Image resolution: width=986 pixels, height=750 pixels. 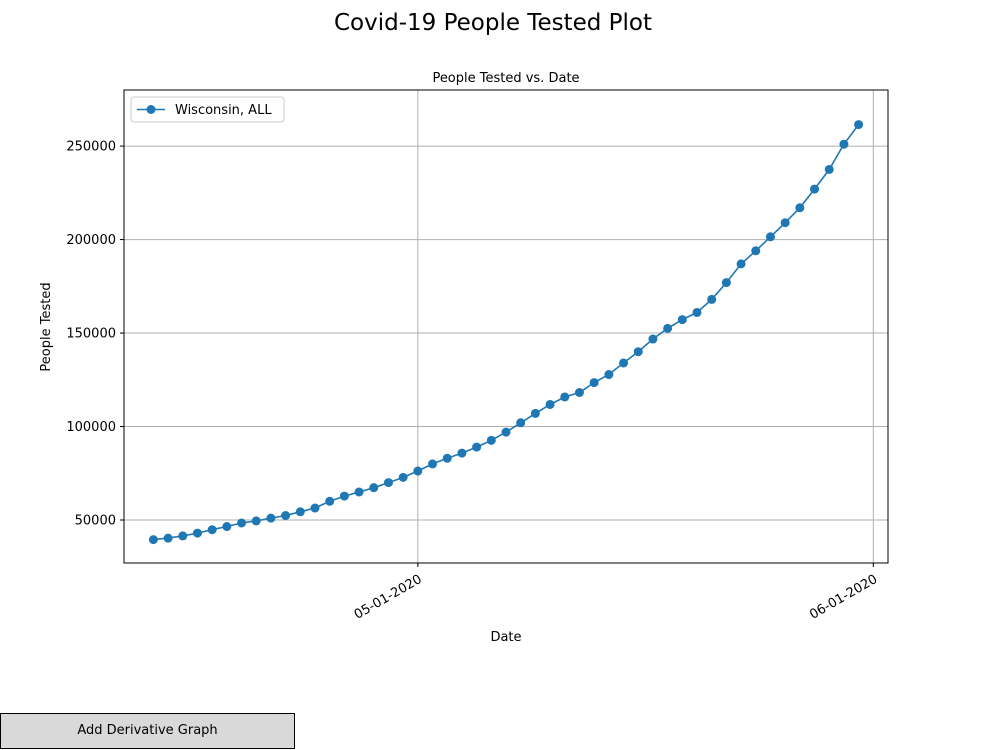 I want to click on legend: Wisconsin, ALL, so click(x=207, y=109).